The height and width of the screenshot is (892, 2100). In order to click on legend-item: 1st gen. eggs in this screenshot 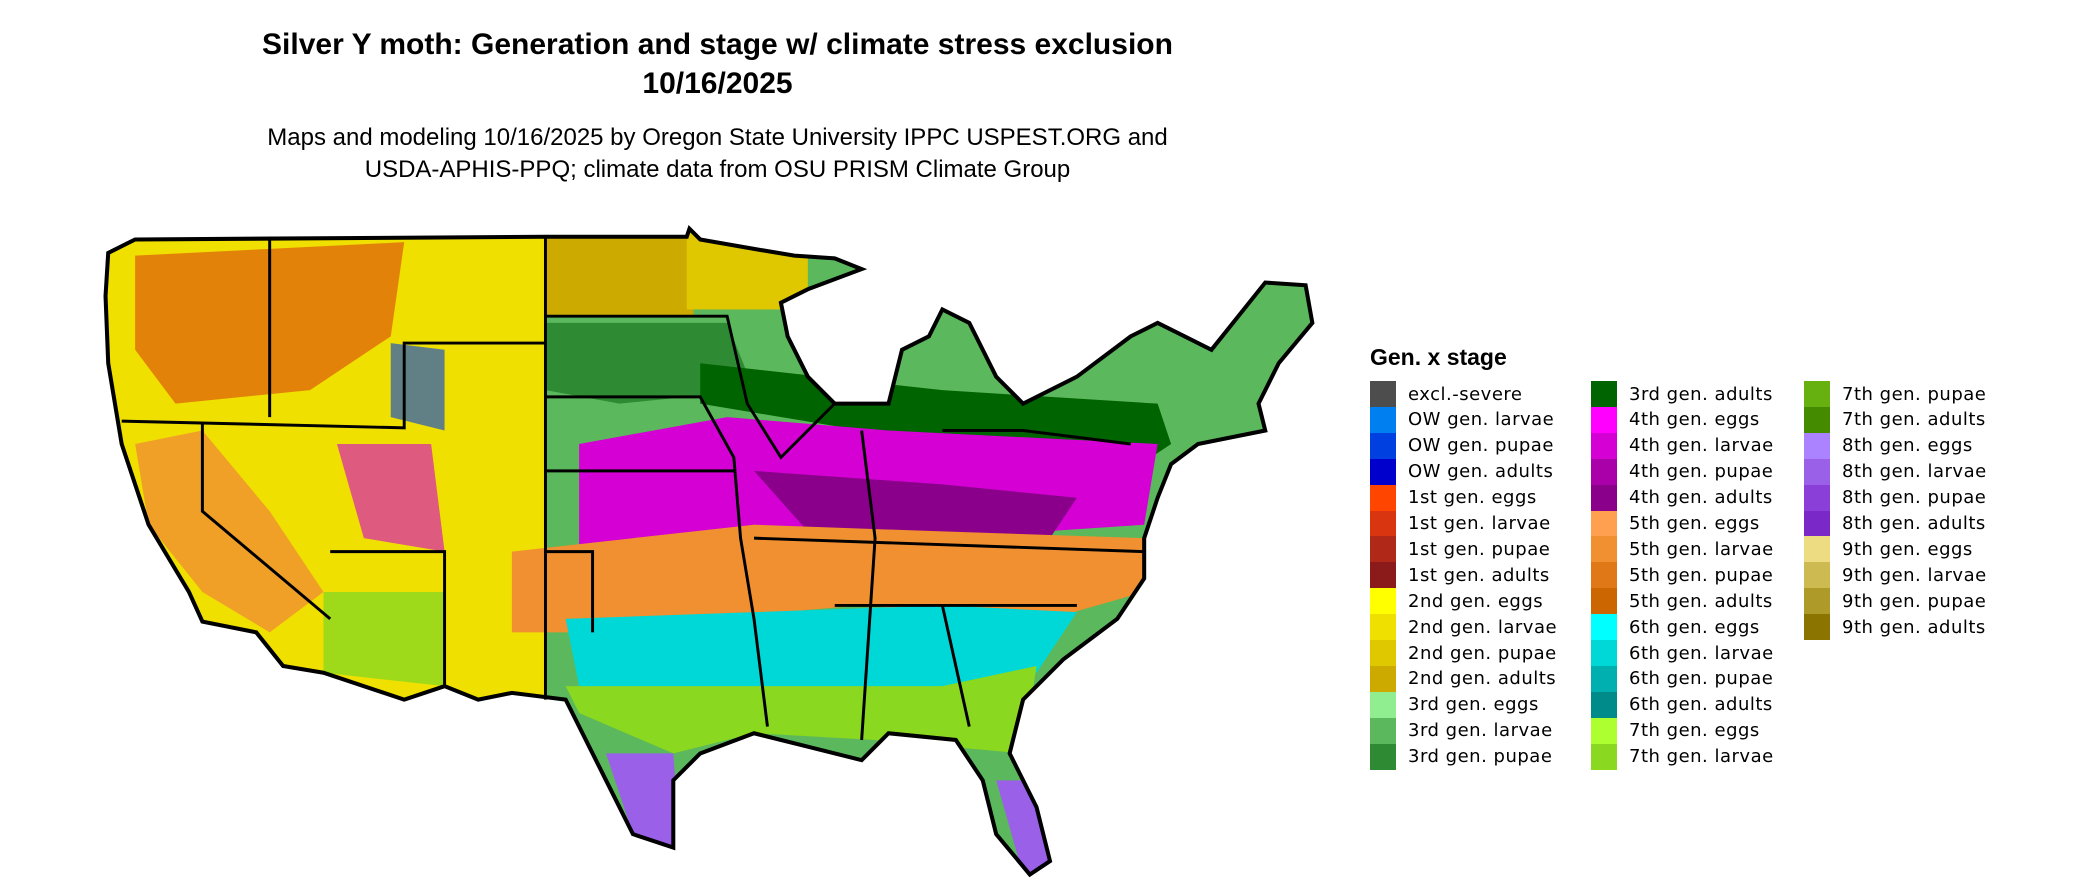, I will do `click(1453, 497)`.